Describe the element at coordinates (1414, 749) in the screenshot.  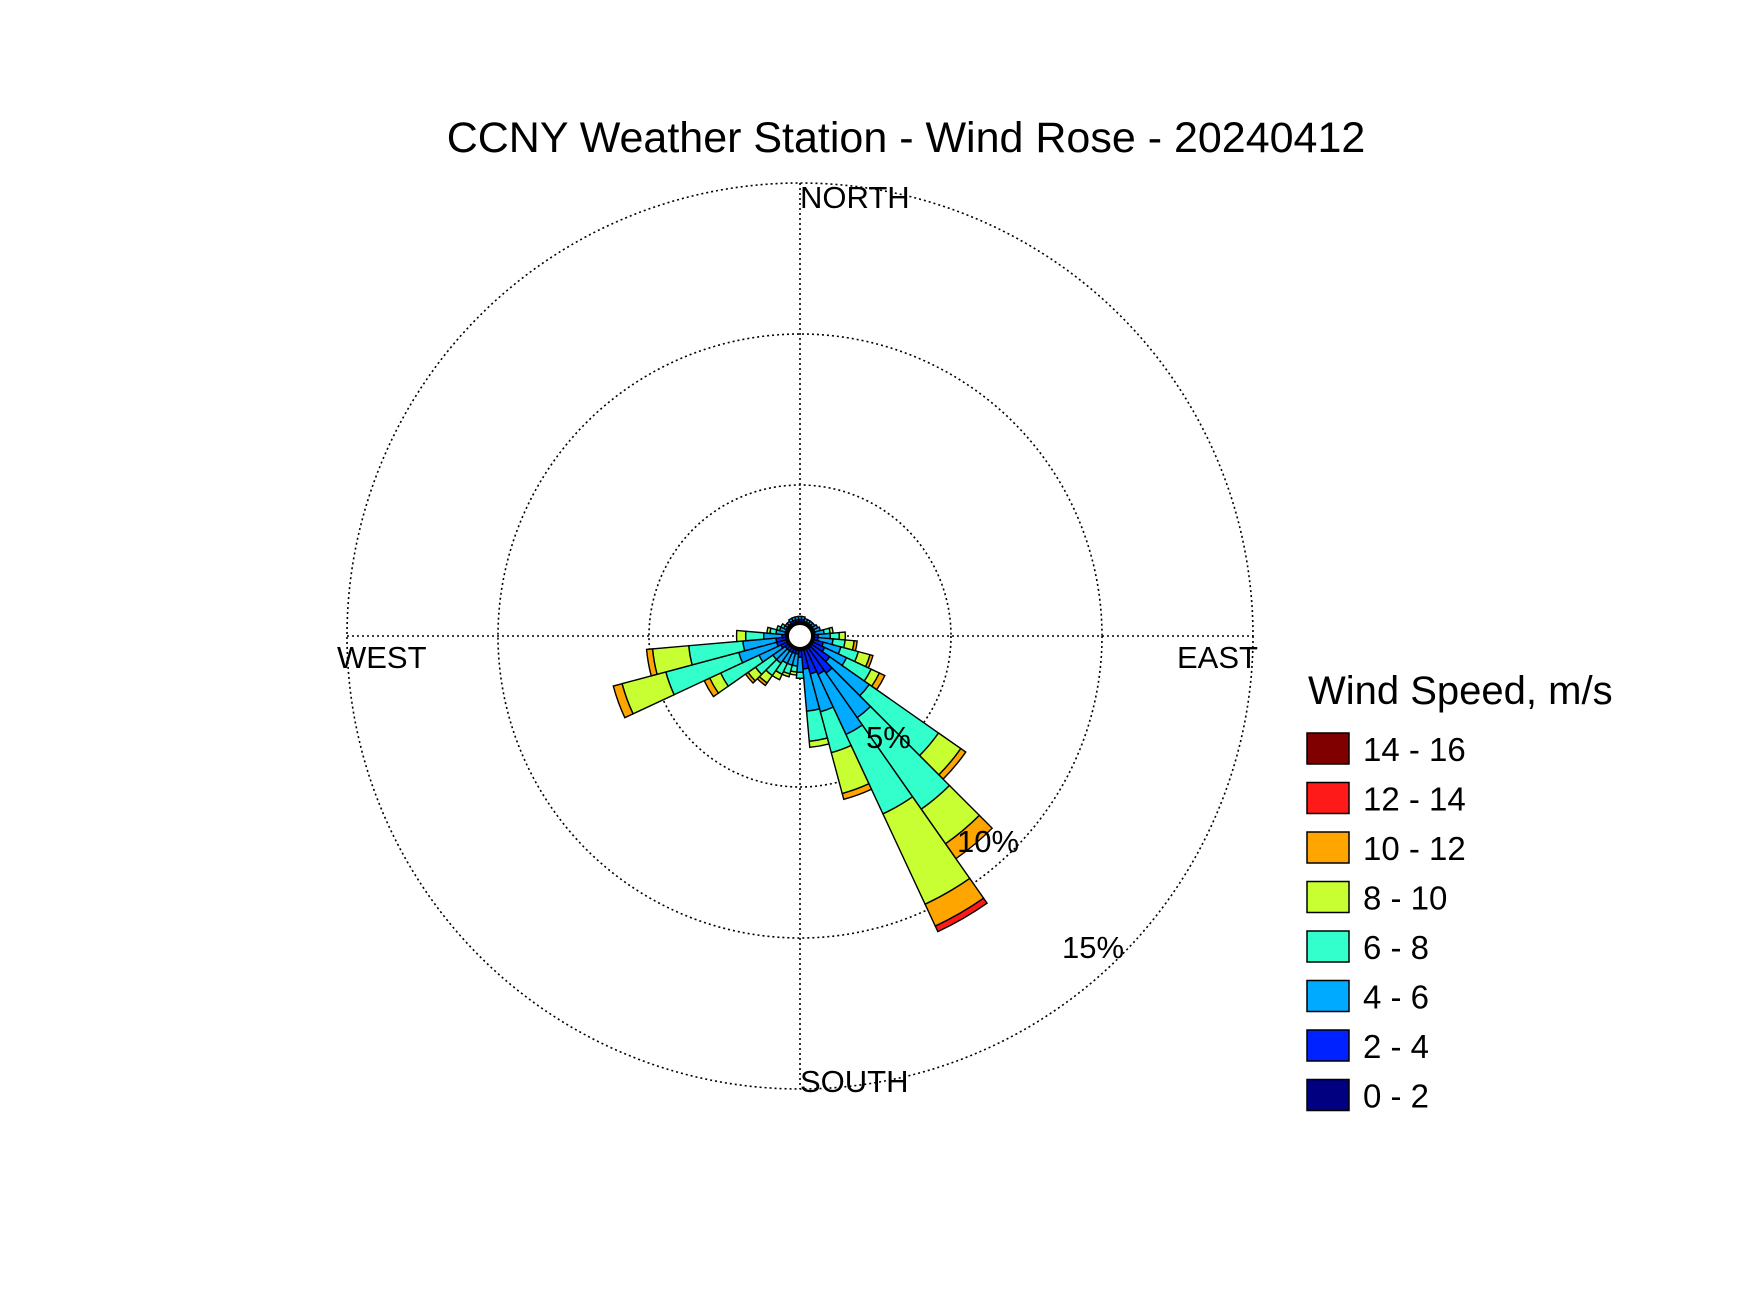
I see `legend-label-14-16: 14 - 16` at that location.